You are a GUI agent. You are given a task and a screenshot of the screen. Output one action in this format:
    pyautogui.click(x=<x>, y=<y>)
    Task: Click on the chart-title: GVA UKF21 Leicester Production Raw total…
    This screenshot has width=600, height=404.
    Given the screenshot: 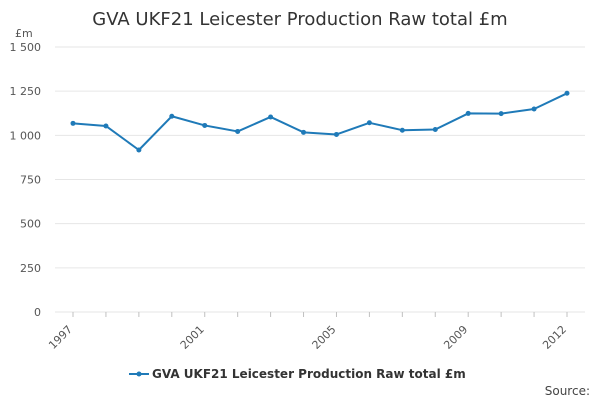 What is the action you would take?
    pyautogui.click(x=299, y=19)
    